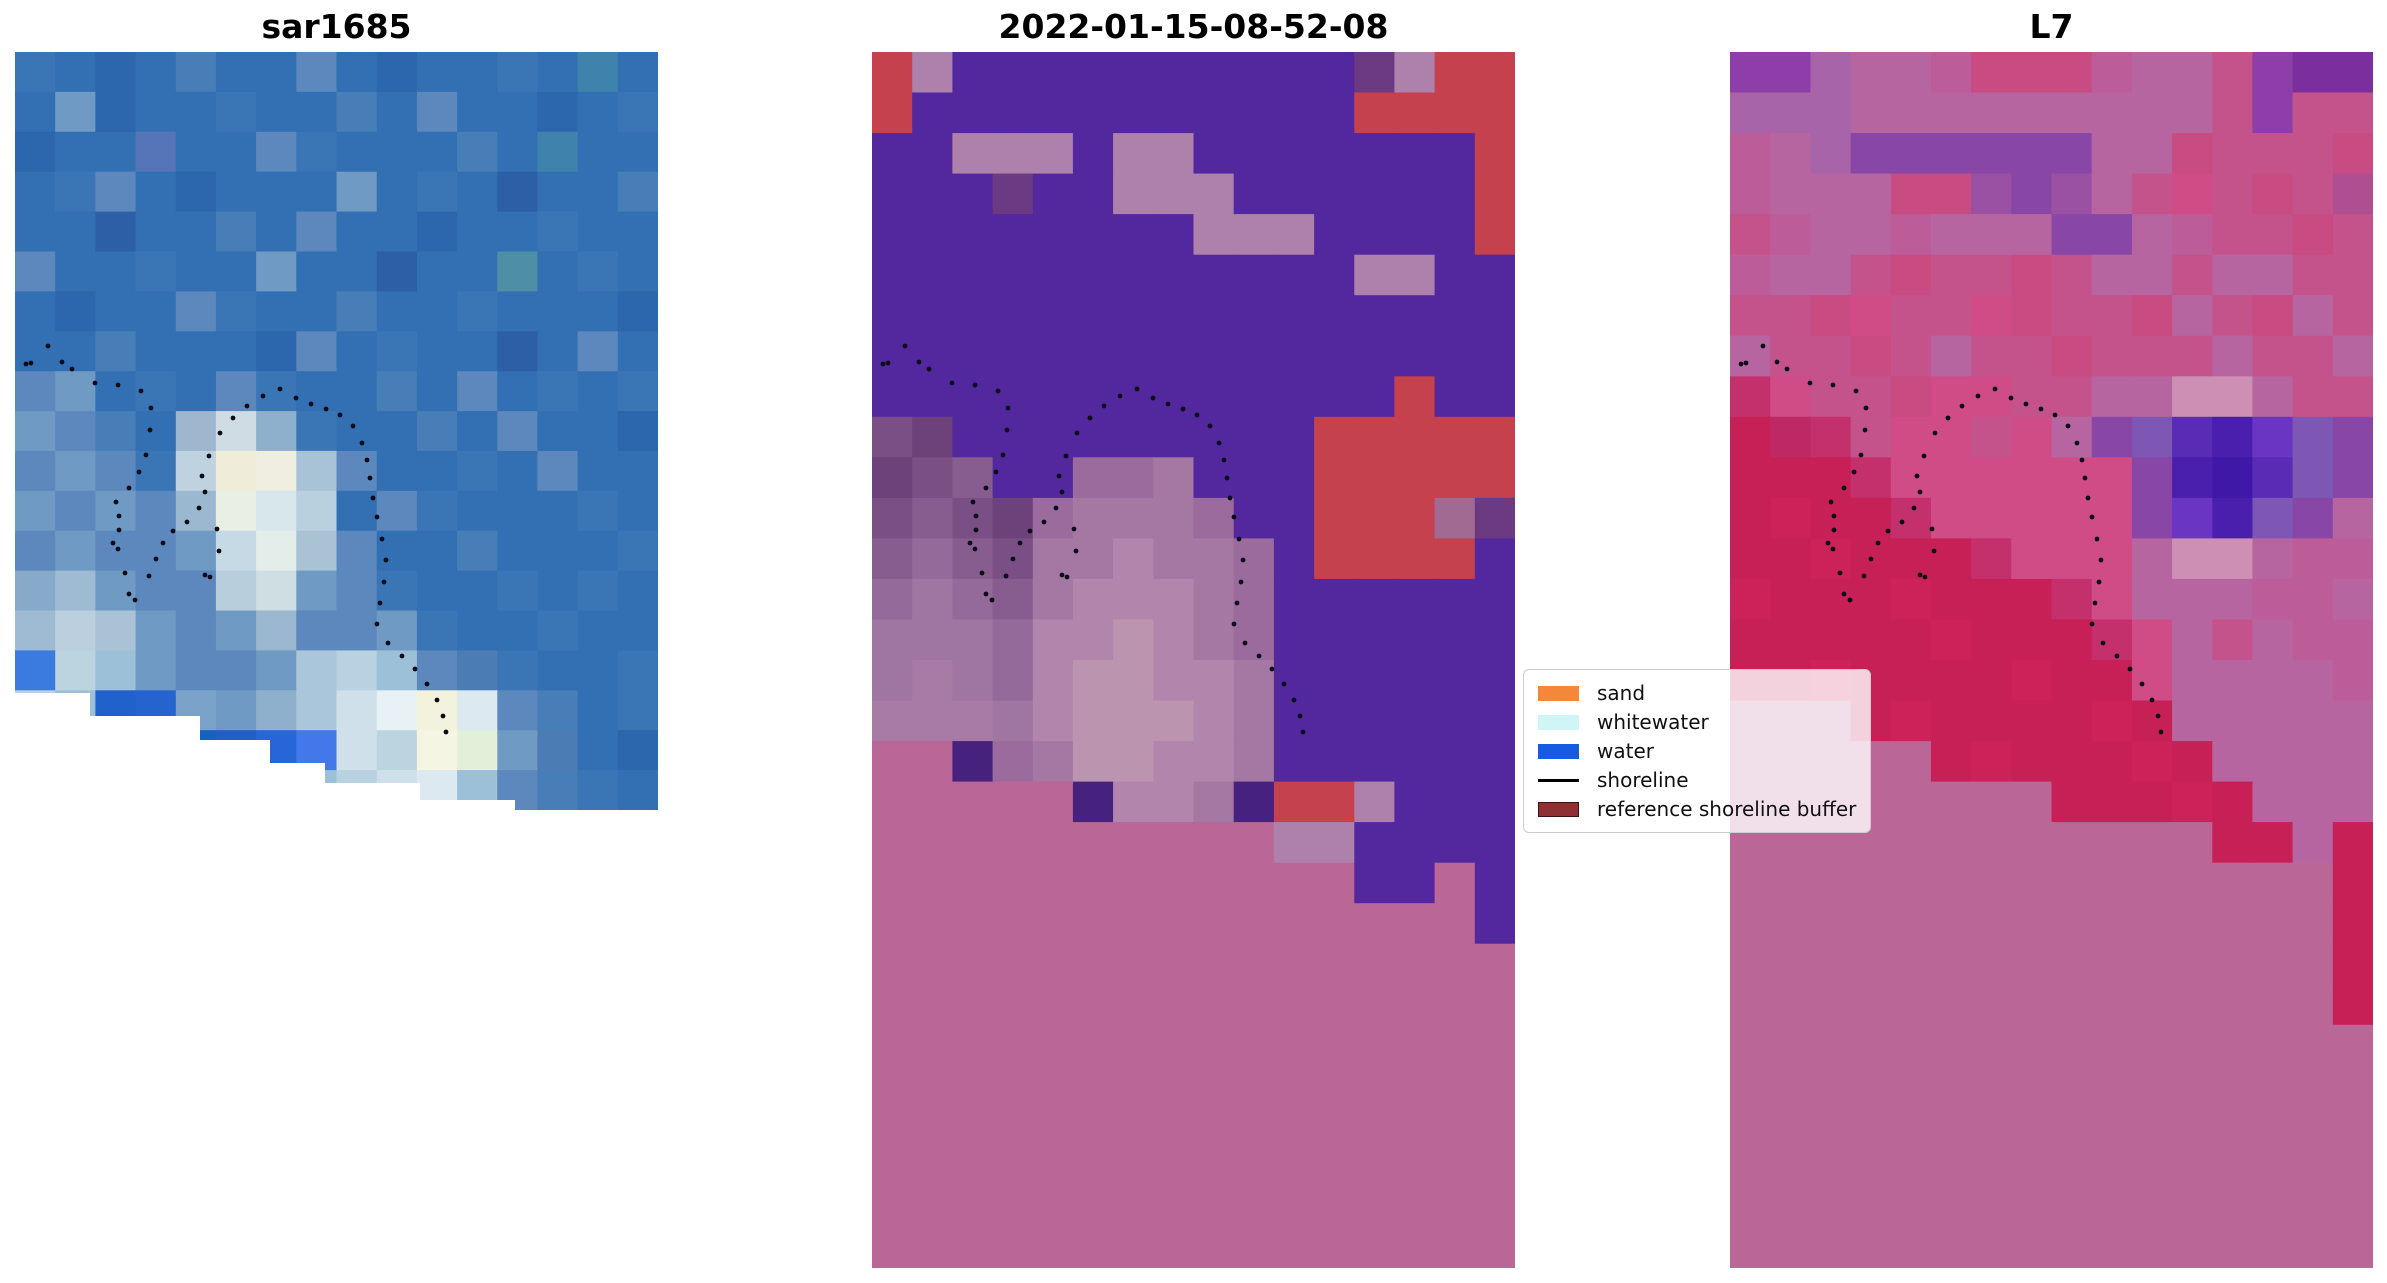 This screenshot has width=2387, height=1283. What do you see at coordinates (1653, 722) in the screenshot?
I see `legend-label: whitewater` at bounding box center [1653, 722].